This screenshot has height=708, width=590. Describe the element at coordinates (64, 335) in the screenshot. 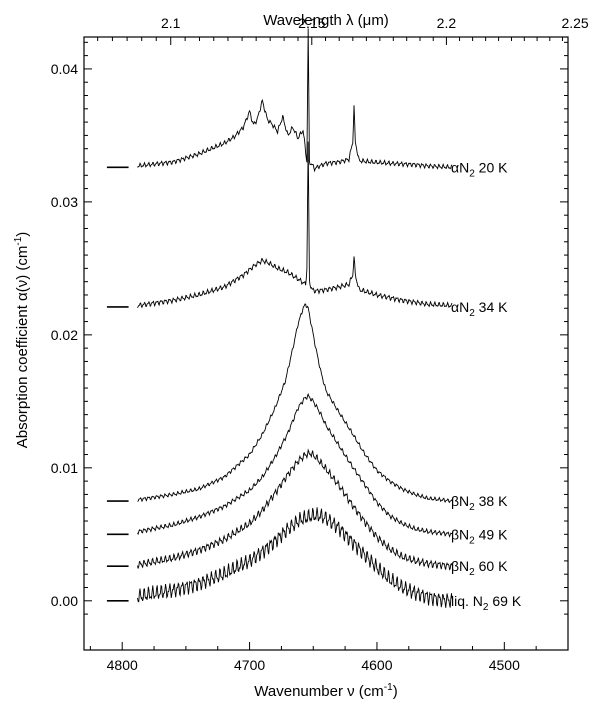

I see `y-tick-label: 0.02` at that location.